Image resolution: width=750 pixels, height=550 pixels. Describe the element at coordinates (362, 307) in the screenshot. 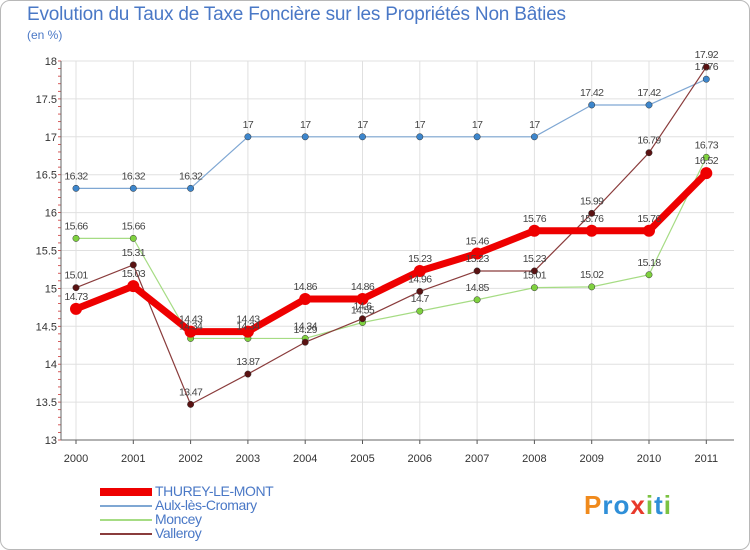

I see `data-label-3: 14.6` at that location.